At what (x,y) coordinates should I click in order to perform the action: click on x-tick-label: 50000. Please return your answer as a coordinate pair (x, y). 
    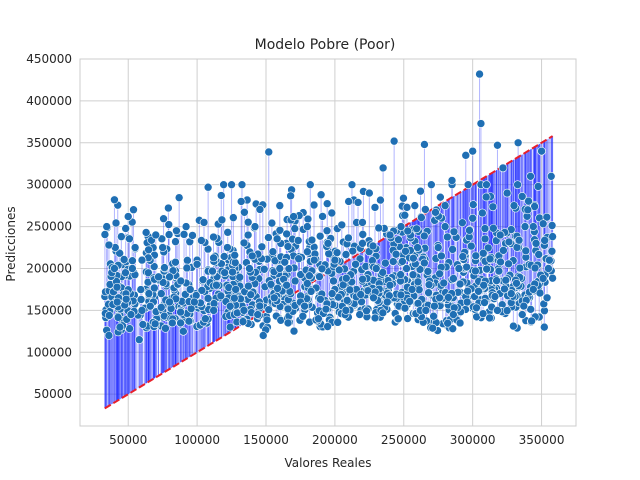
    Looking at the image, I should click on (128, 440).